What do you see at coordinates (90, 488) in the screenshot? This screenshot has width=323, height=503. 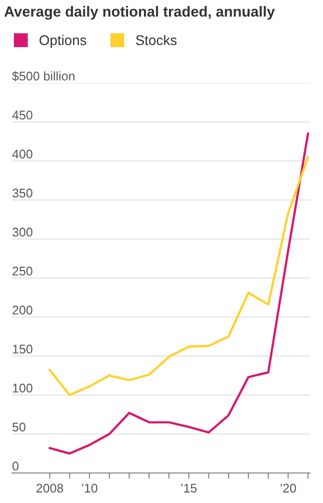 I see `x-tick-label: ’10` at bounding box center [90, 488].